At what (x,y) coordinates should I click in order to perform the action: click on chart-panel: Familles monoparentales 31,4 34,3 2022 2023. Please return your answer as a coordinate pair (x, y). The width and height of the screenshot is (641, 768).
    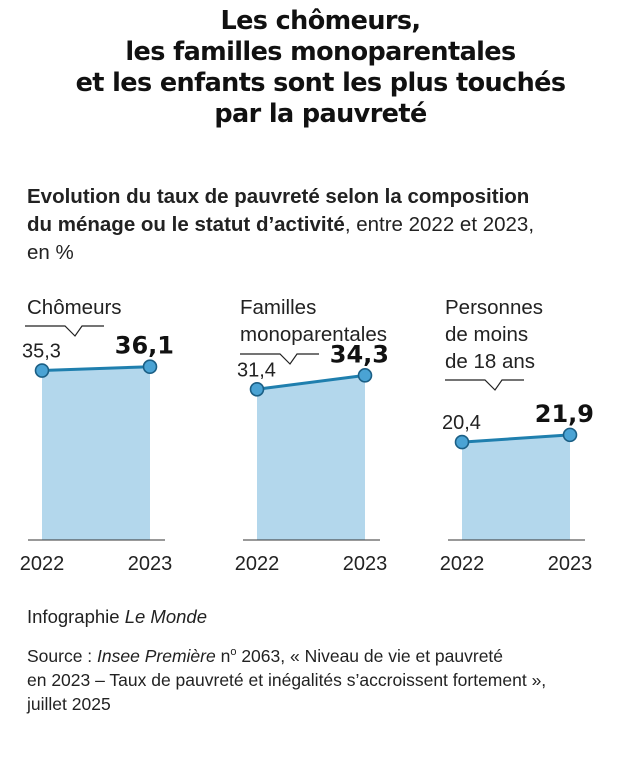
    Looking at the image, I should click on (320, 440).